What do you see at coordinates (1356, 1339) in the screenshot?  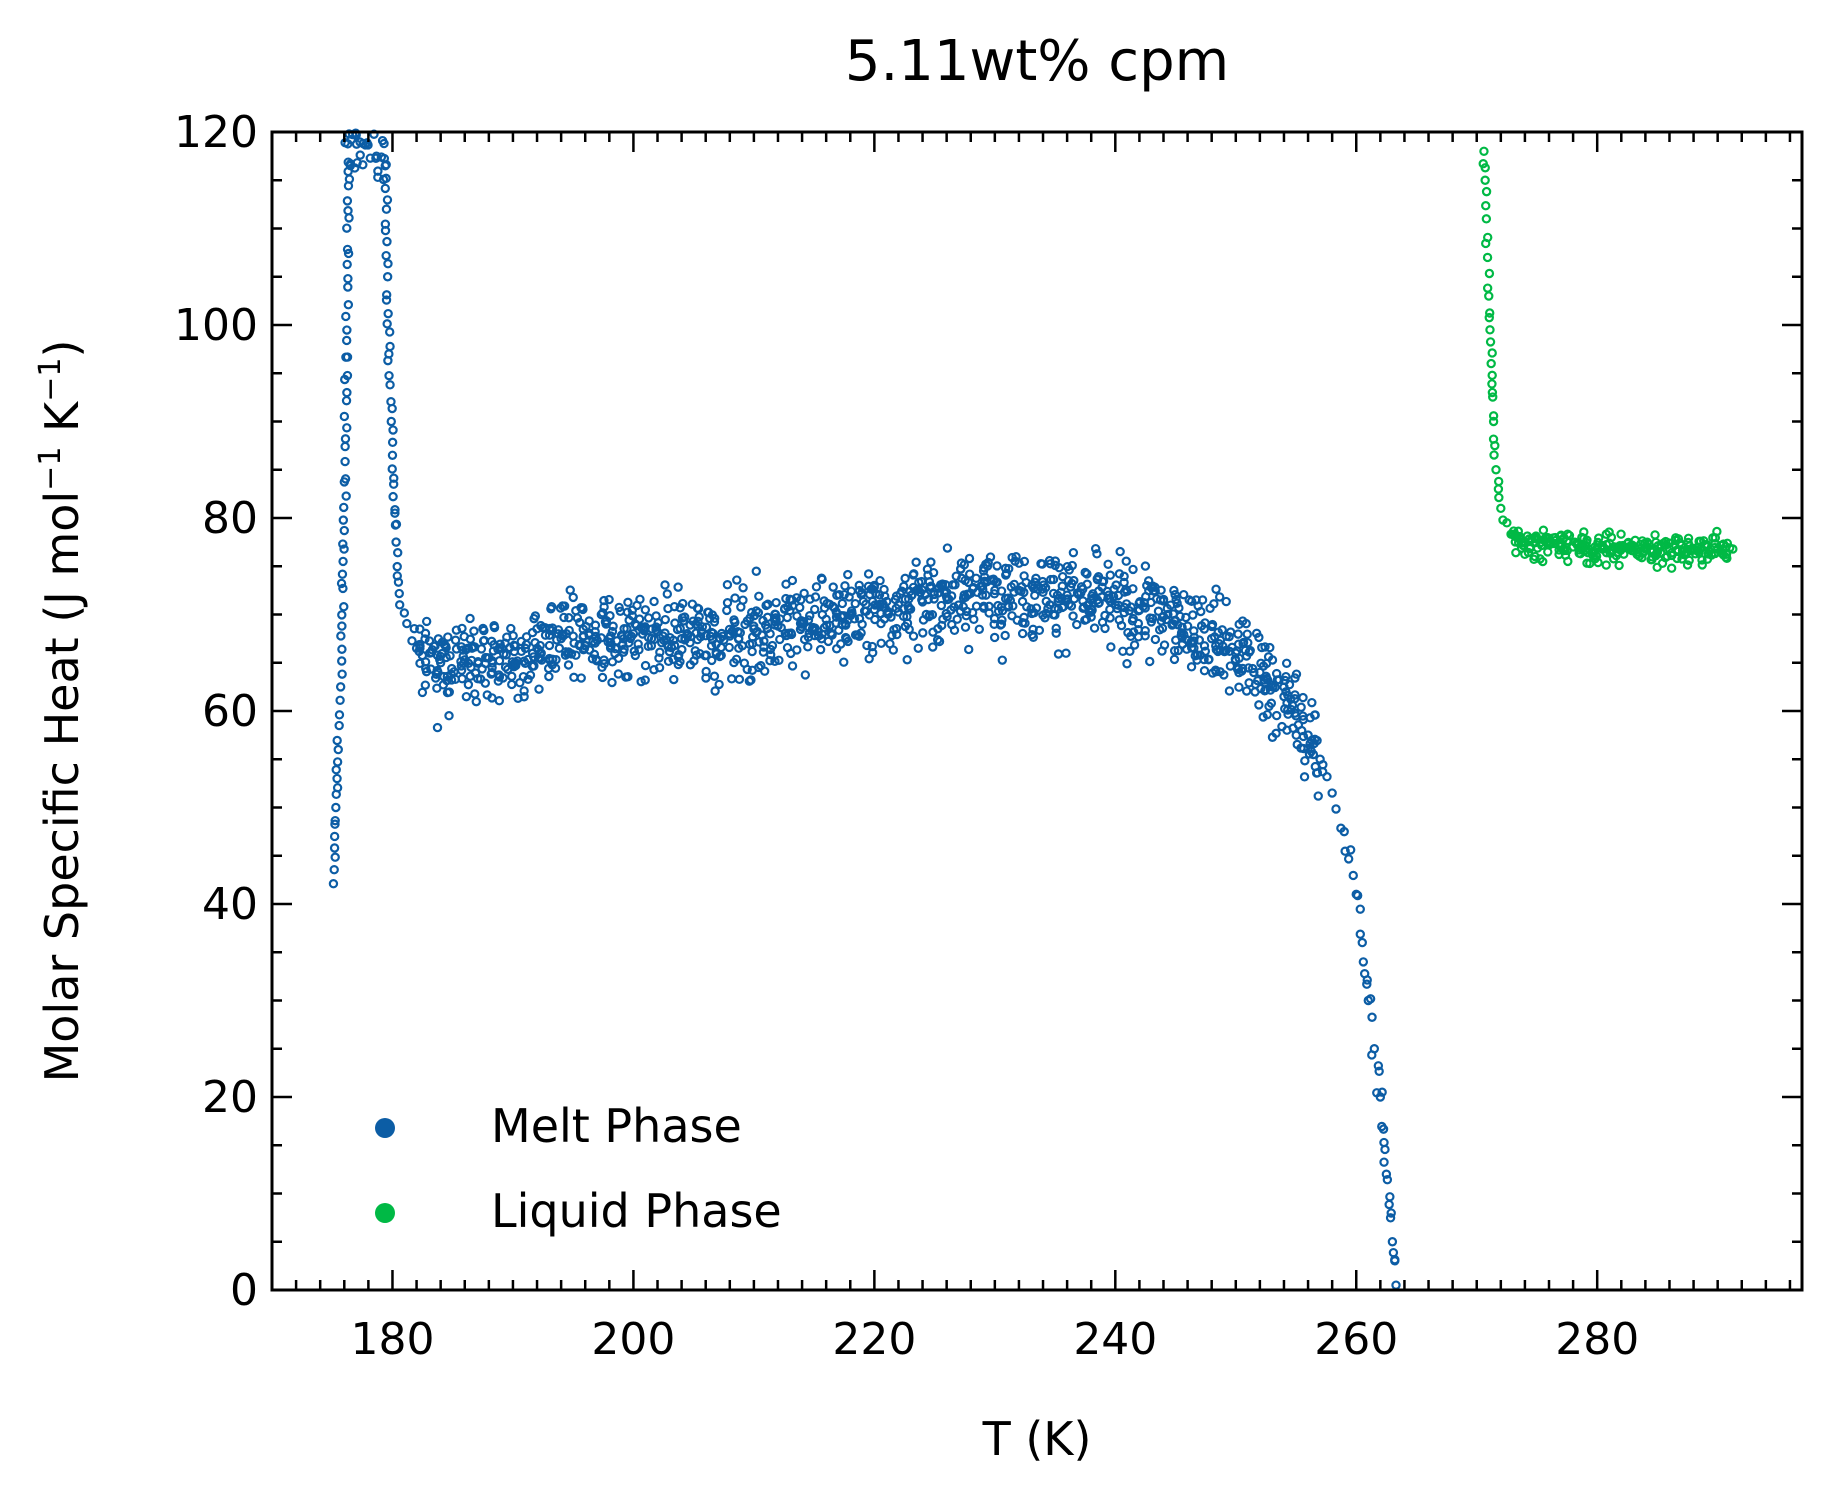 I see `x-tick-label: 260` at bounding box center [1356, 1339].